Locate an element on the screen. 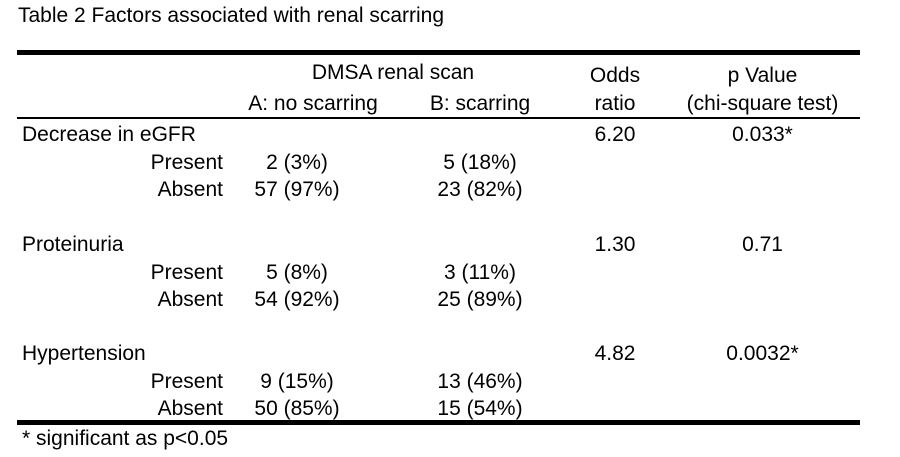  odds-ratio-value: 6.20 is located at coordinates (615, 134).